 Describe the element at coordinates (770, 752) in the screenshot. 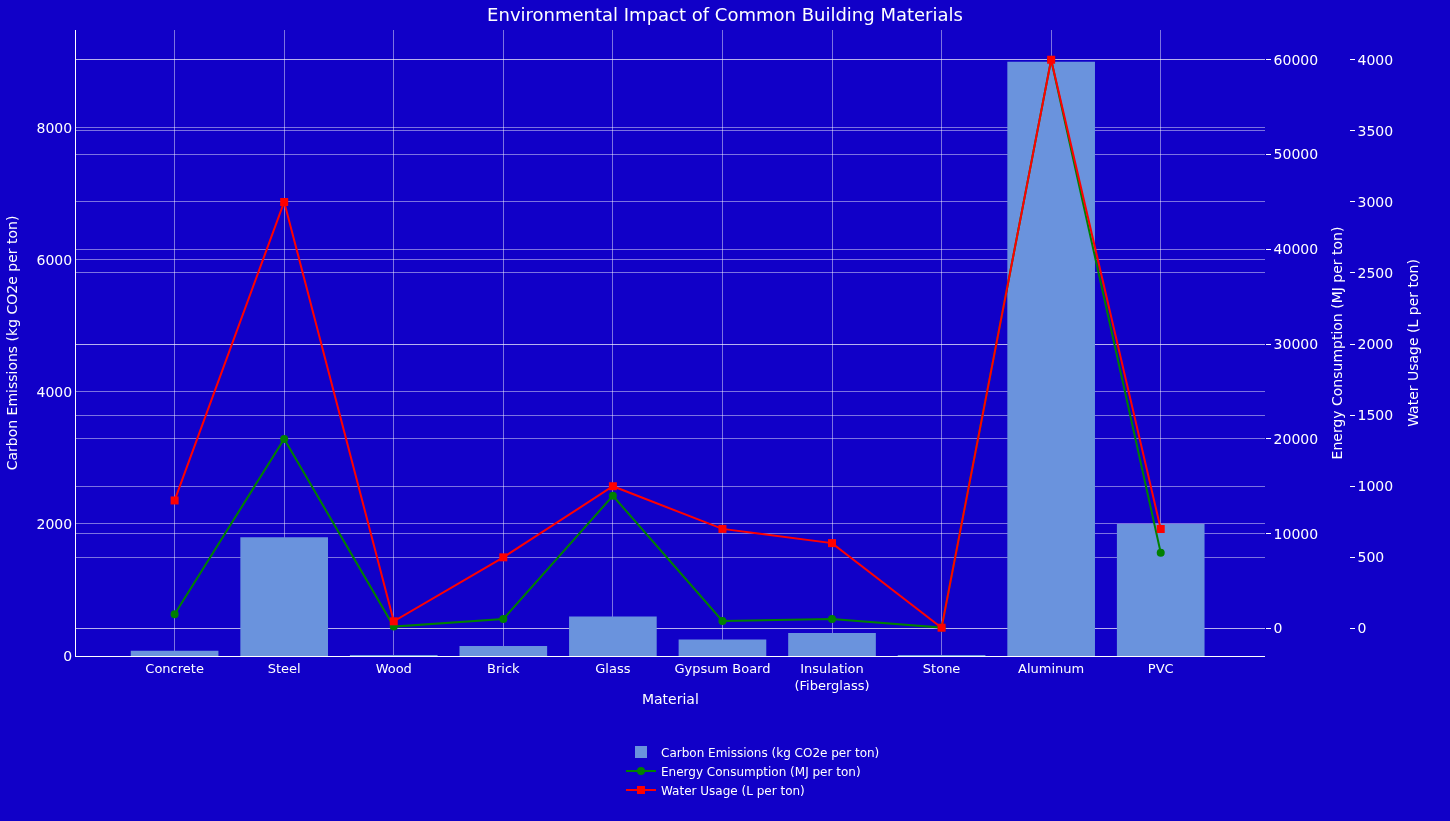

I see `legend-label: Carbon Emissions (kg CO2e per ton)` at that location.